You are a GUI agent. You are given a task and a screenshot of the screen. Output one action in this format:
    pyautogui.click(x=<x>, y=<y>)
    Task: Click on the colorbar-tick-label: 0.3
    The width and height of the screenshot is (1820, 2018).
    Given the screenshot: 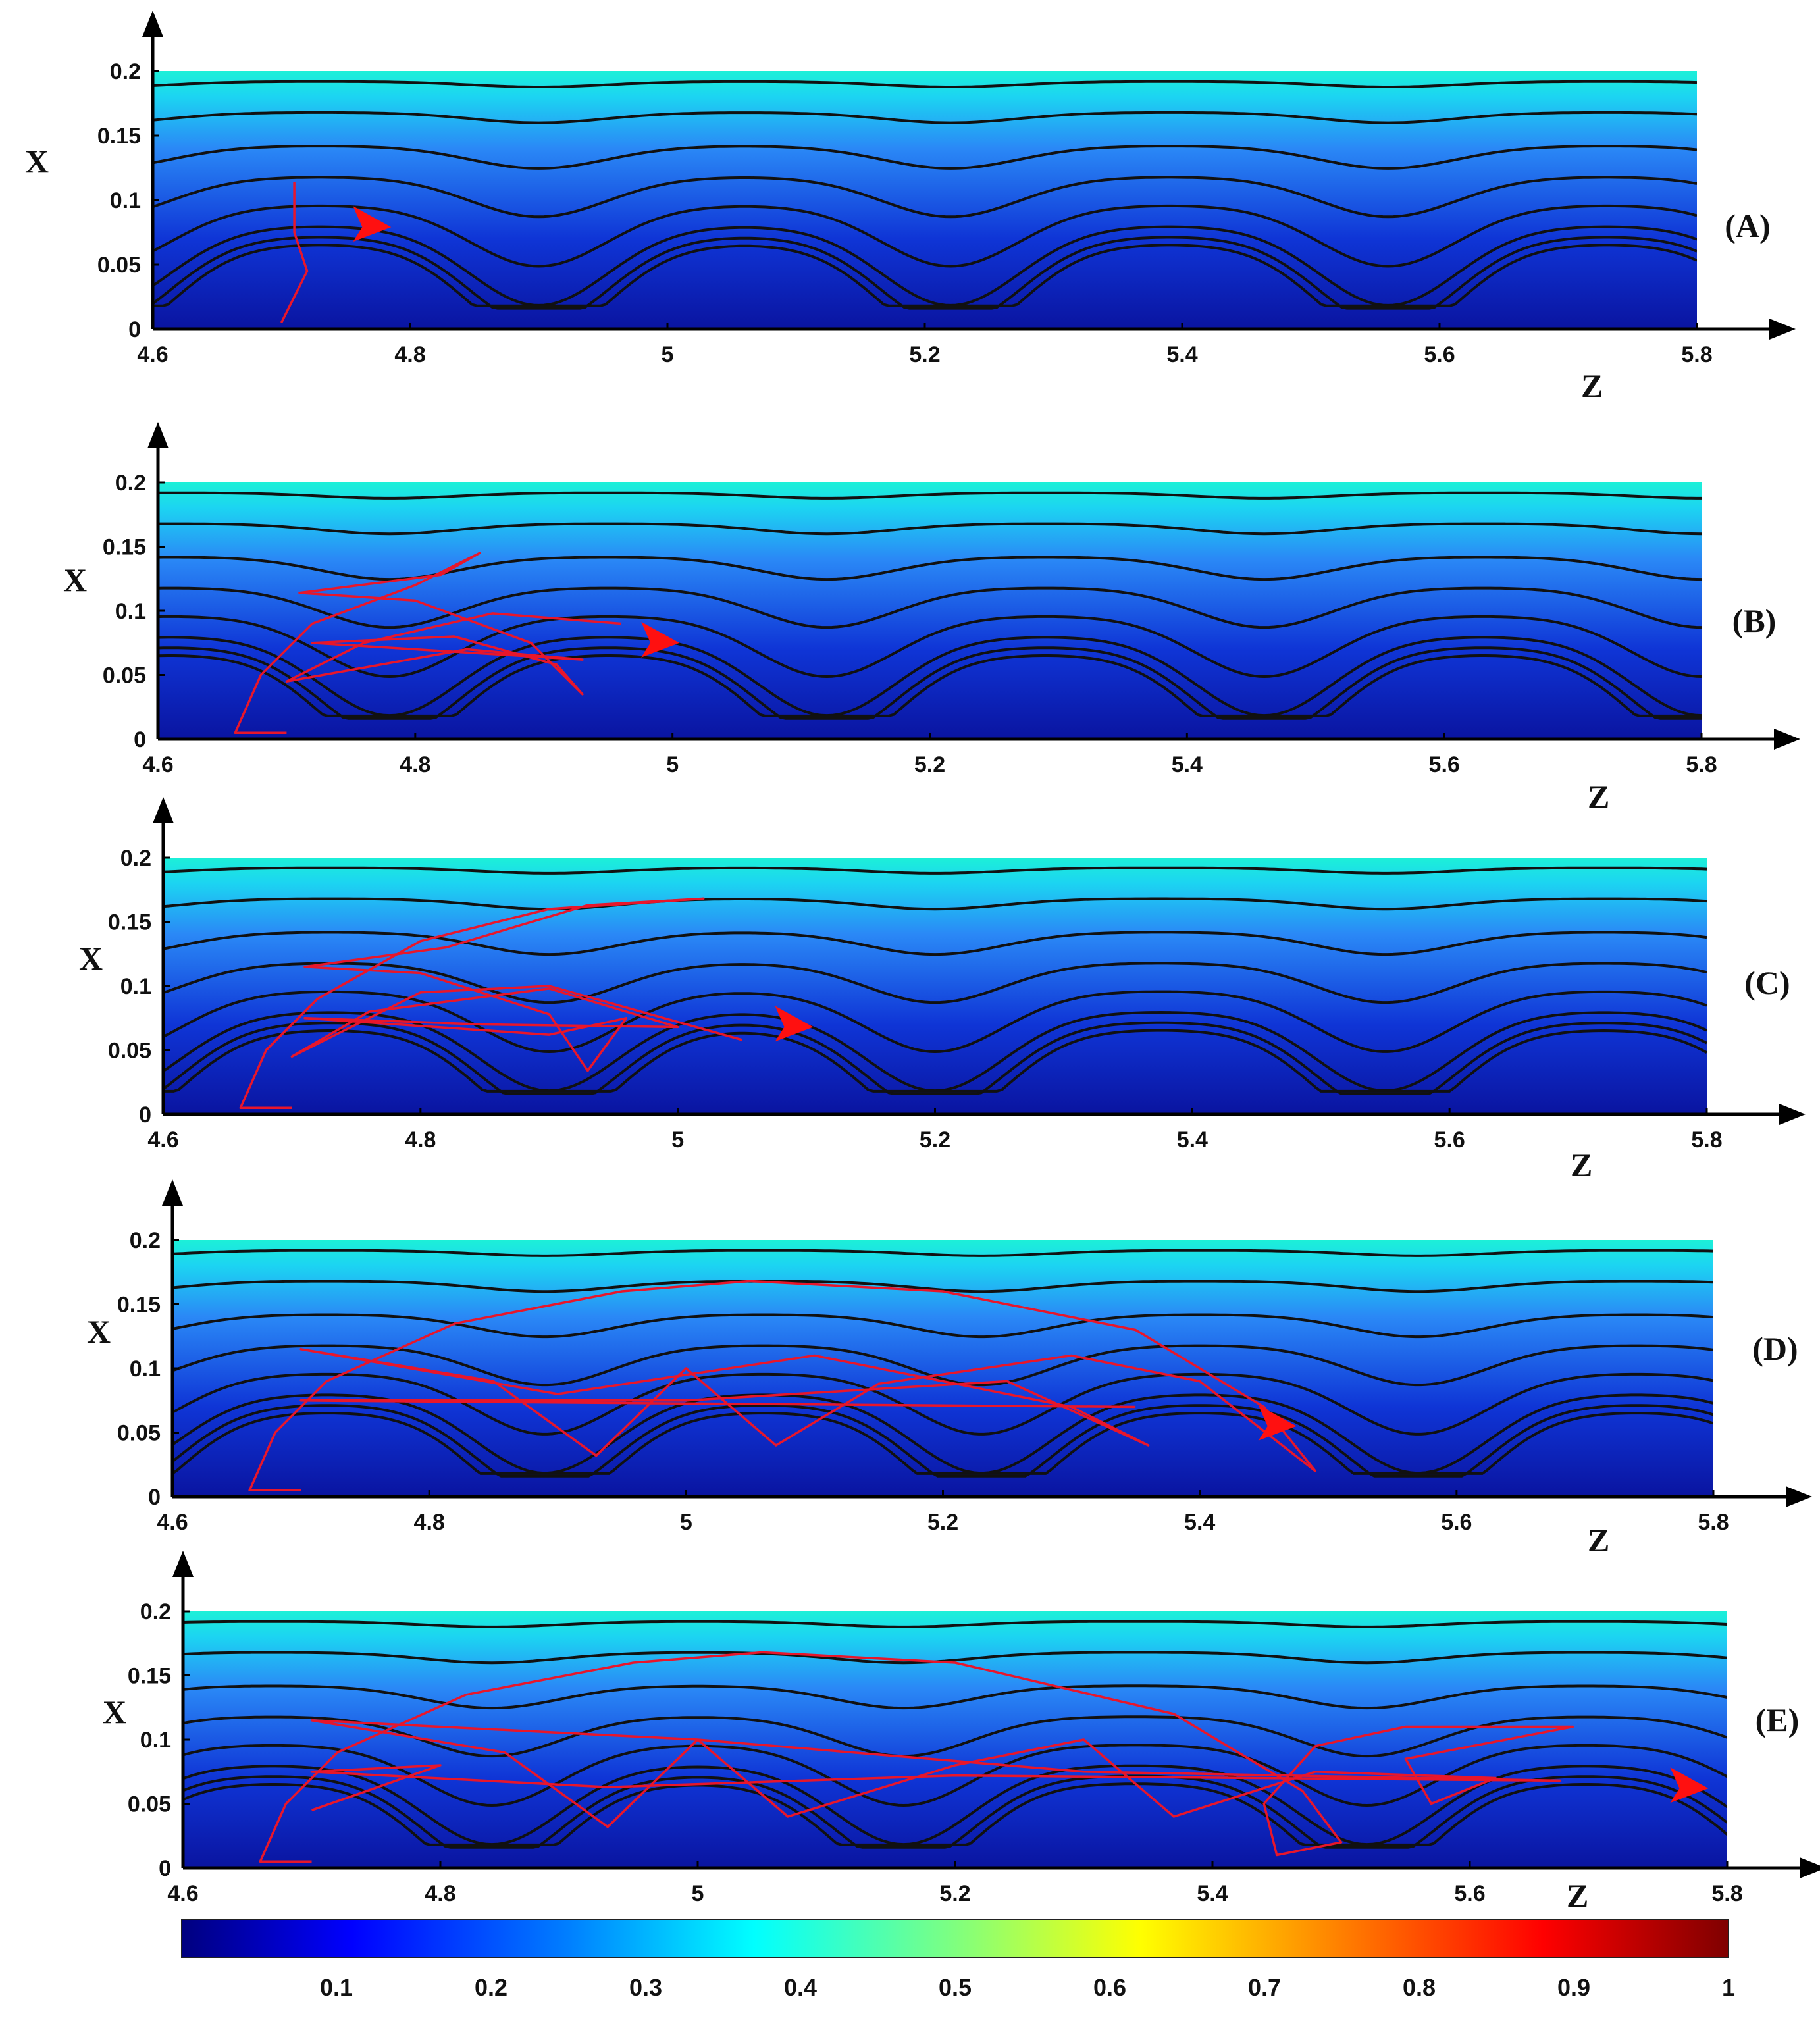 What is the action you would take?
    pyautogui.click(x=645, y=1987)
    